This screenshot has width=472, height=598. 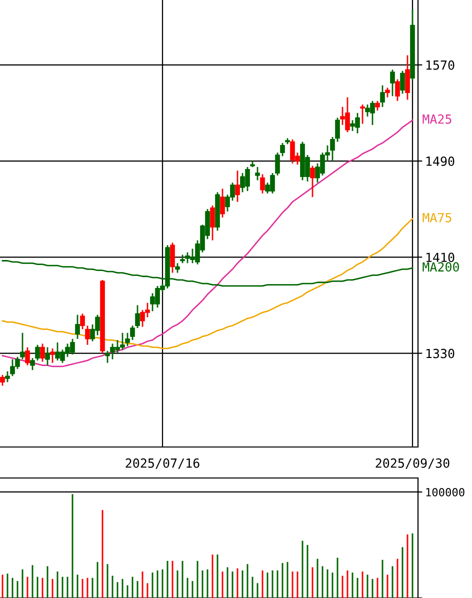 What do you see at coordinates (440, 65) in the screenshot?
I see `y-tick-label: 1570` at bounding box center [440, 65].